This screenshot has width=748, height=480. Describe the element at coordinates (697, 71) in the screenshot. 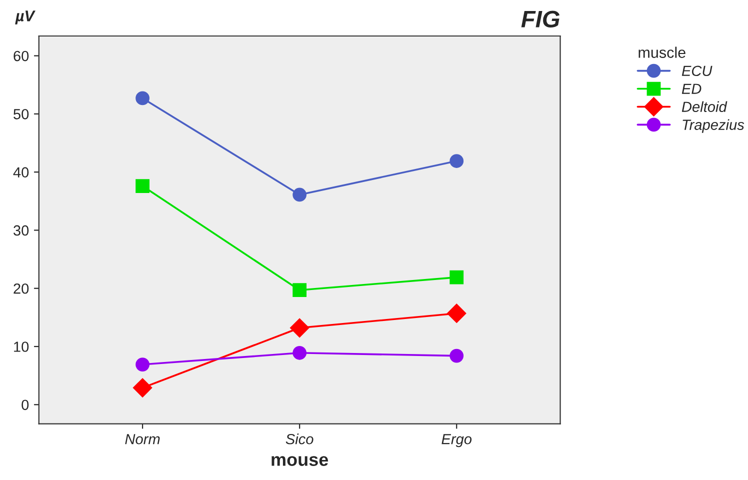

I see `legend-label: ECU` at that location.